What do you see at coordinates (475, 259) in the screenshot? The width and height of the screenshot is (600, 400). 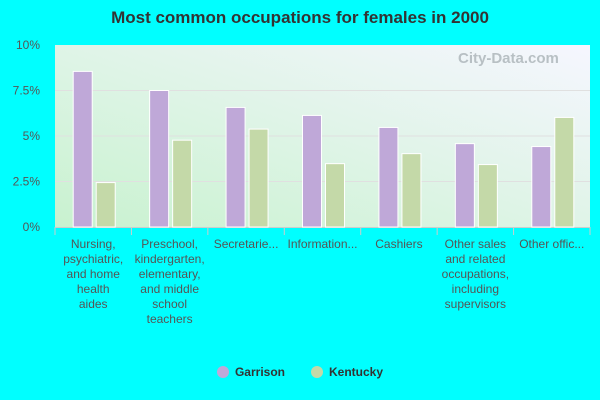 I see `x-category-label: and related` at bounding box center [475, 259].